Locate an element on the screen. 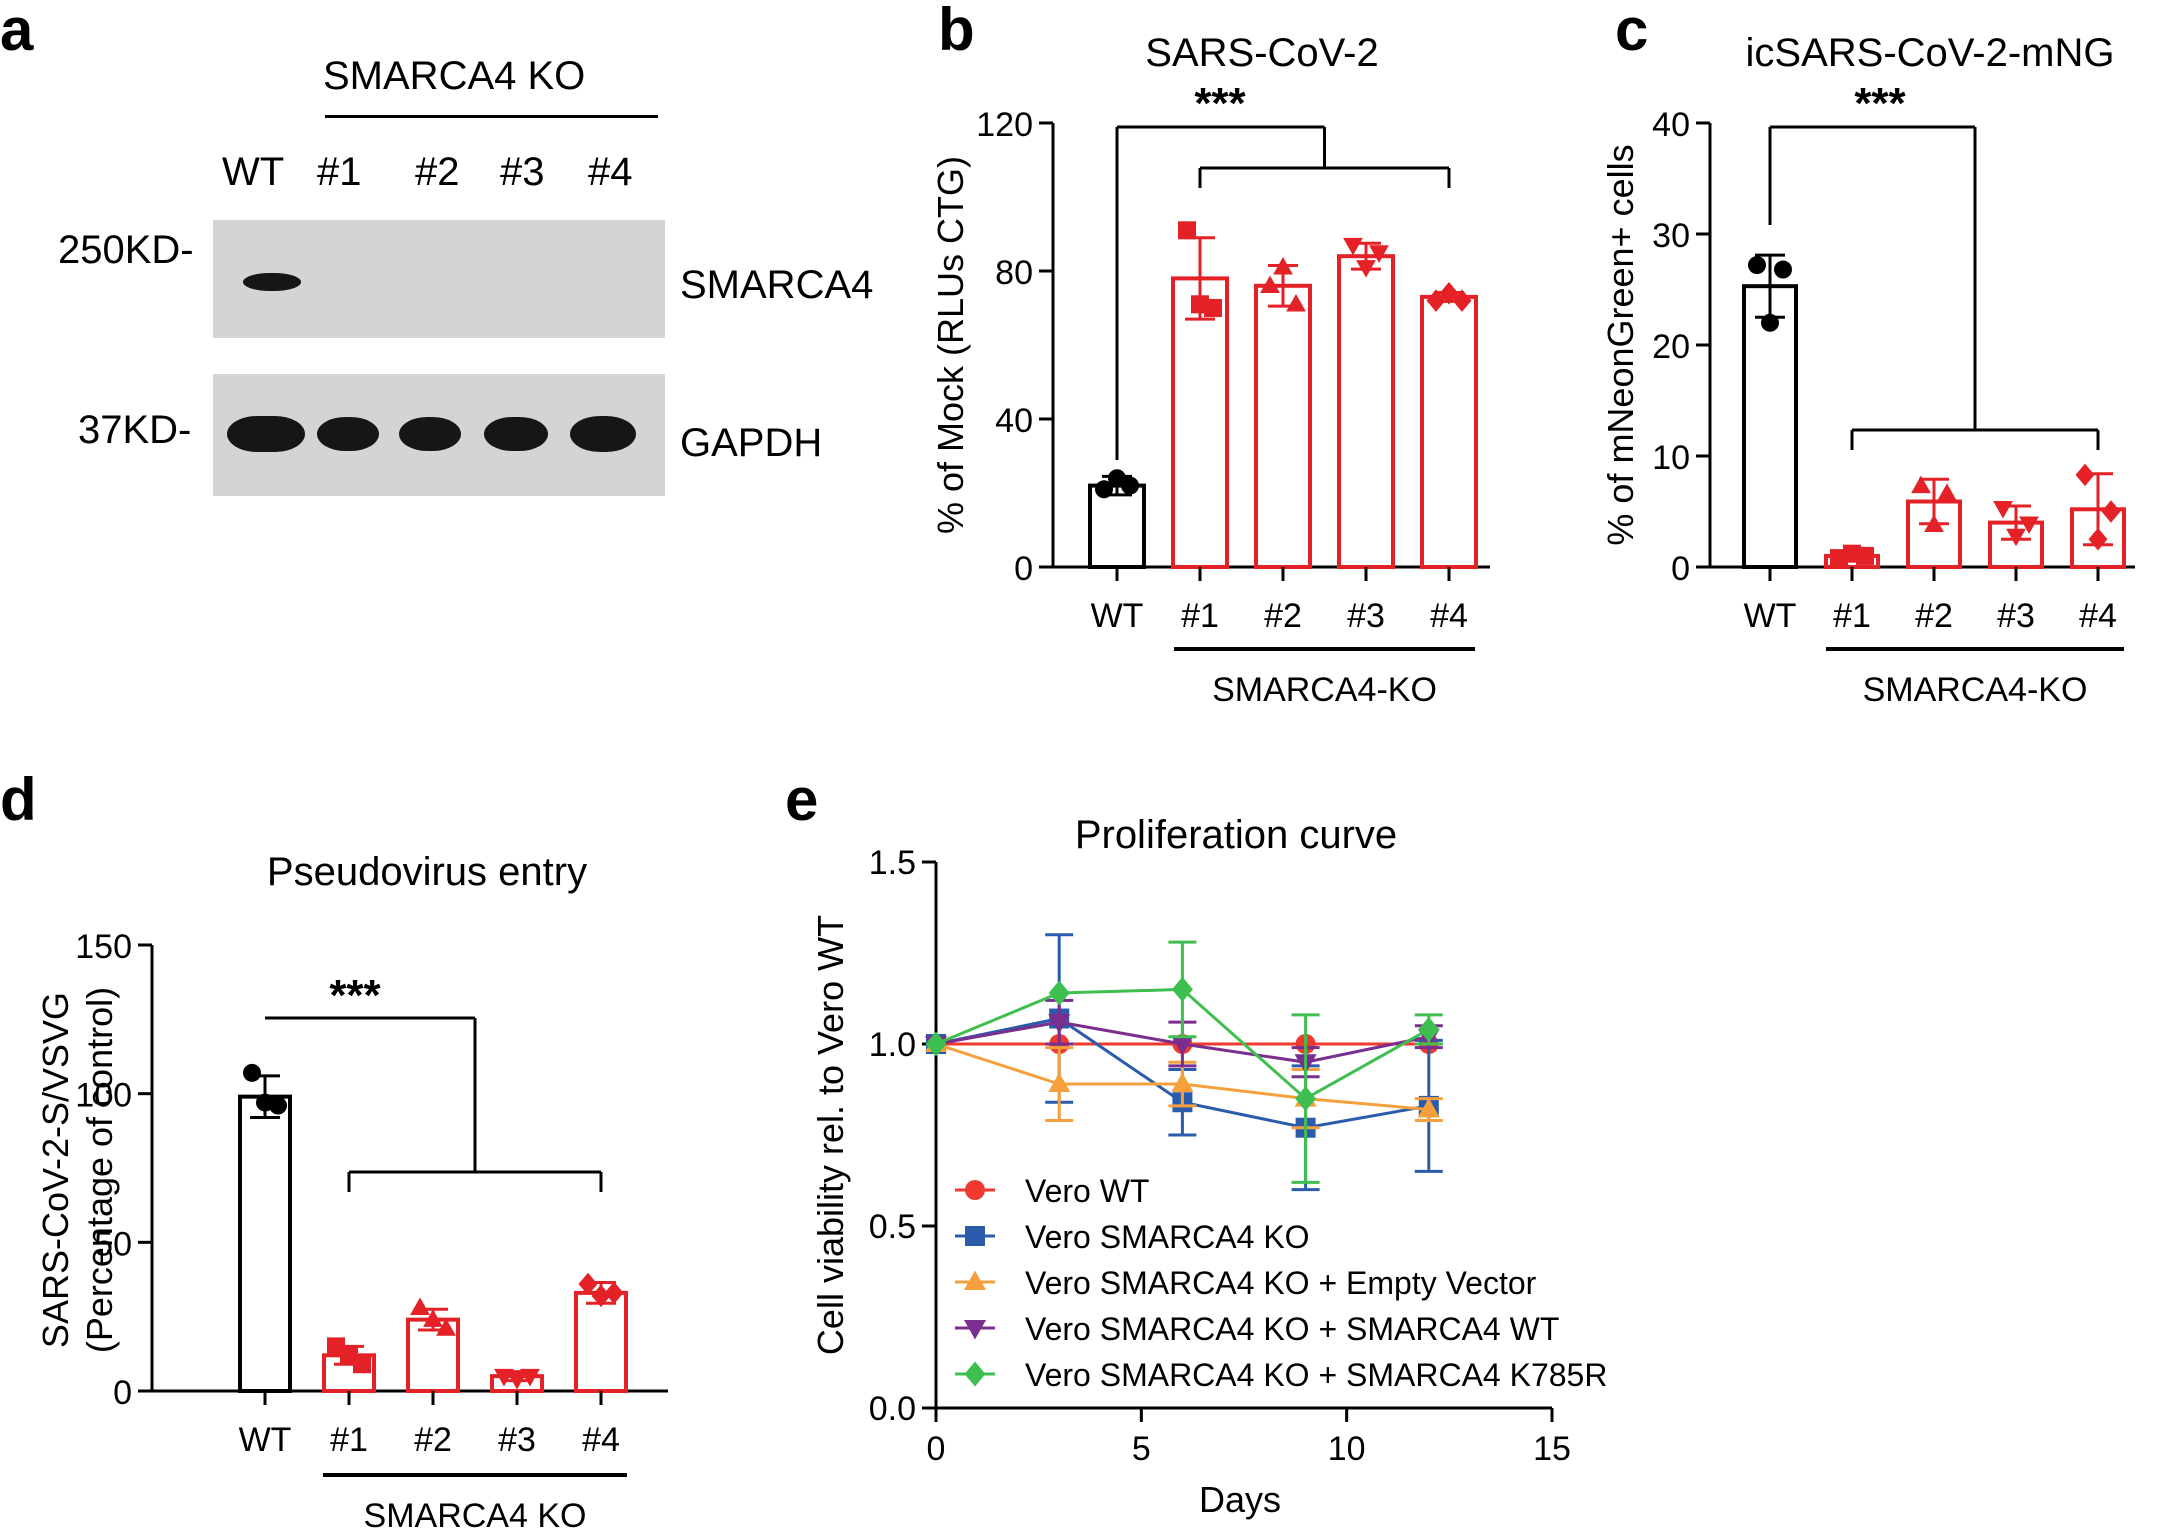 The width and height of the screenshot is (2162, 1529). y-axis-label-2: (Percentage of control) is located at coordinates (99, 1170).